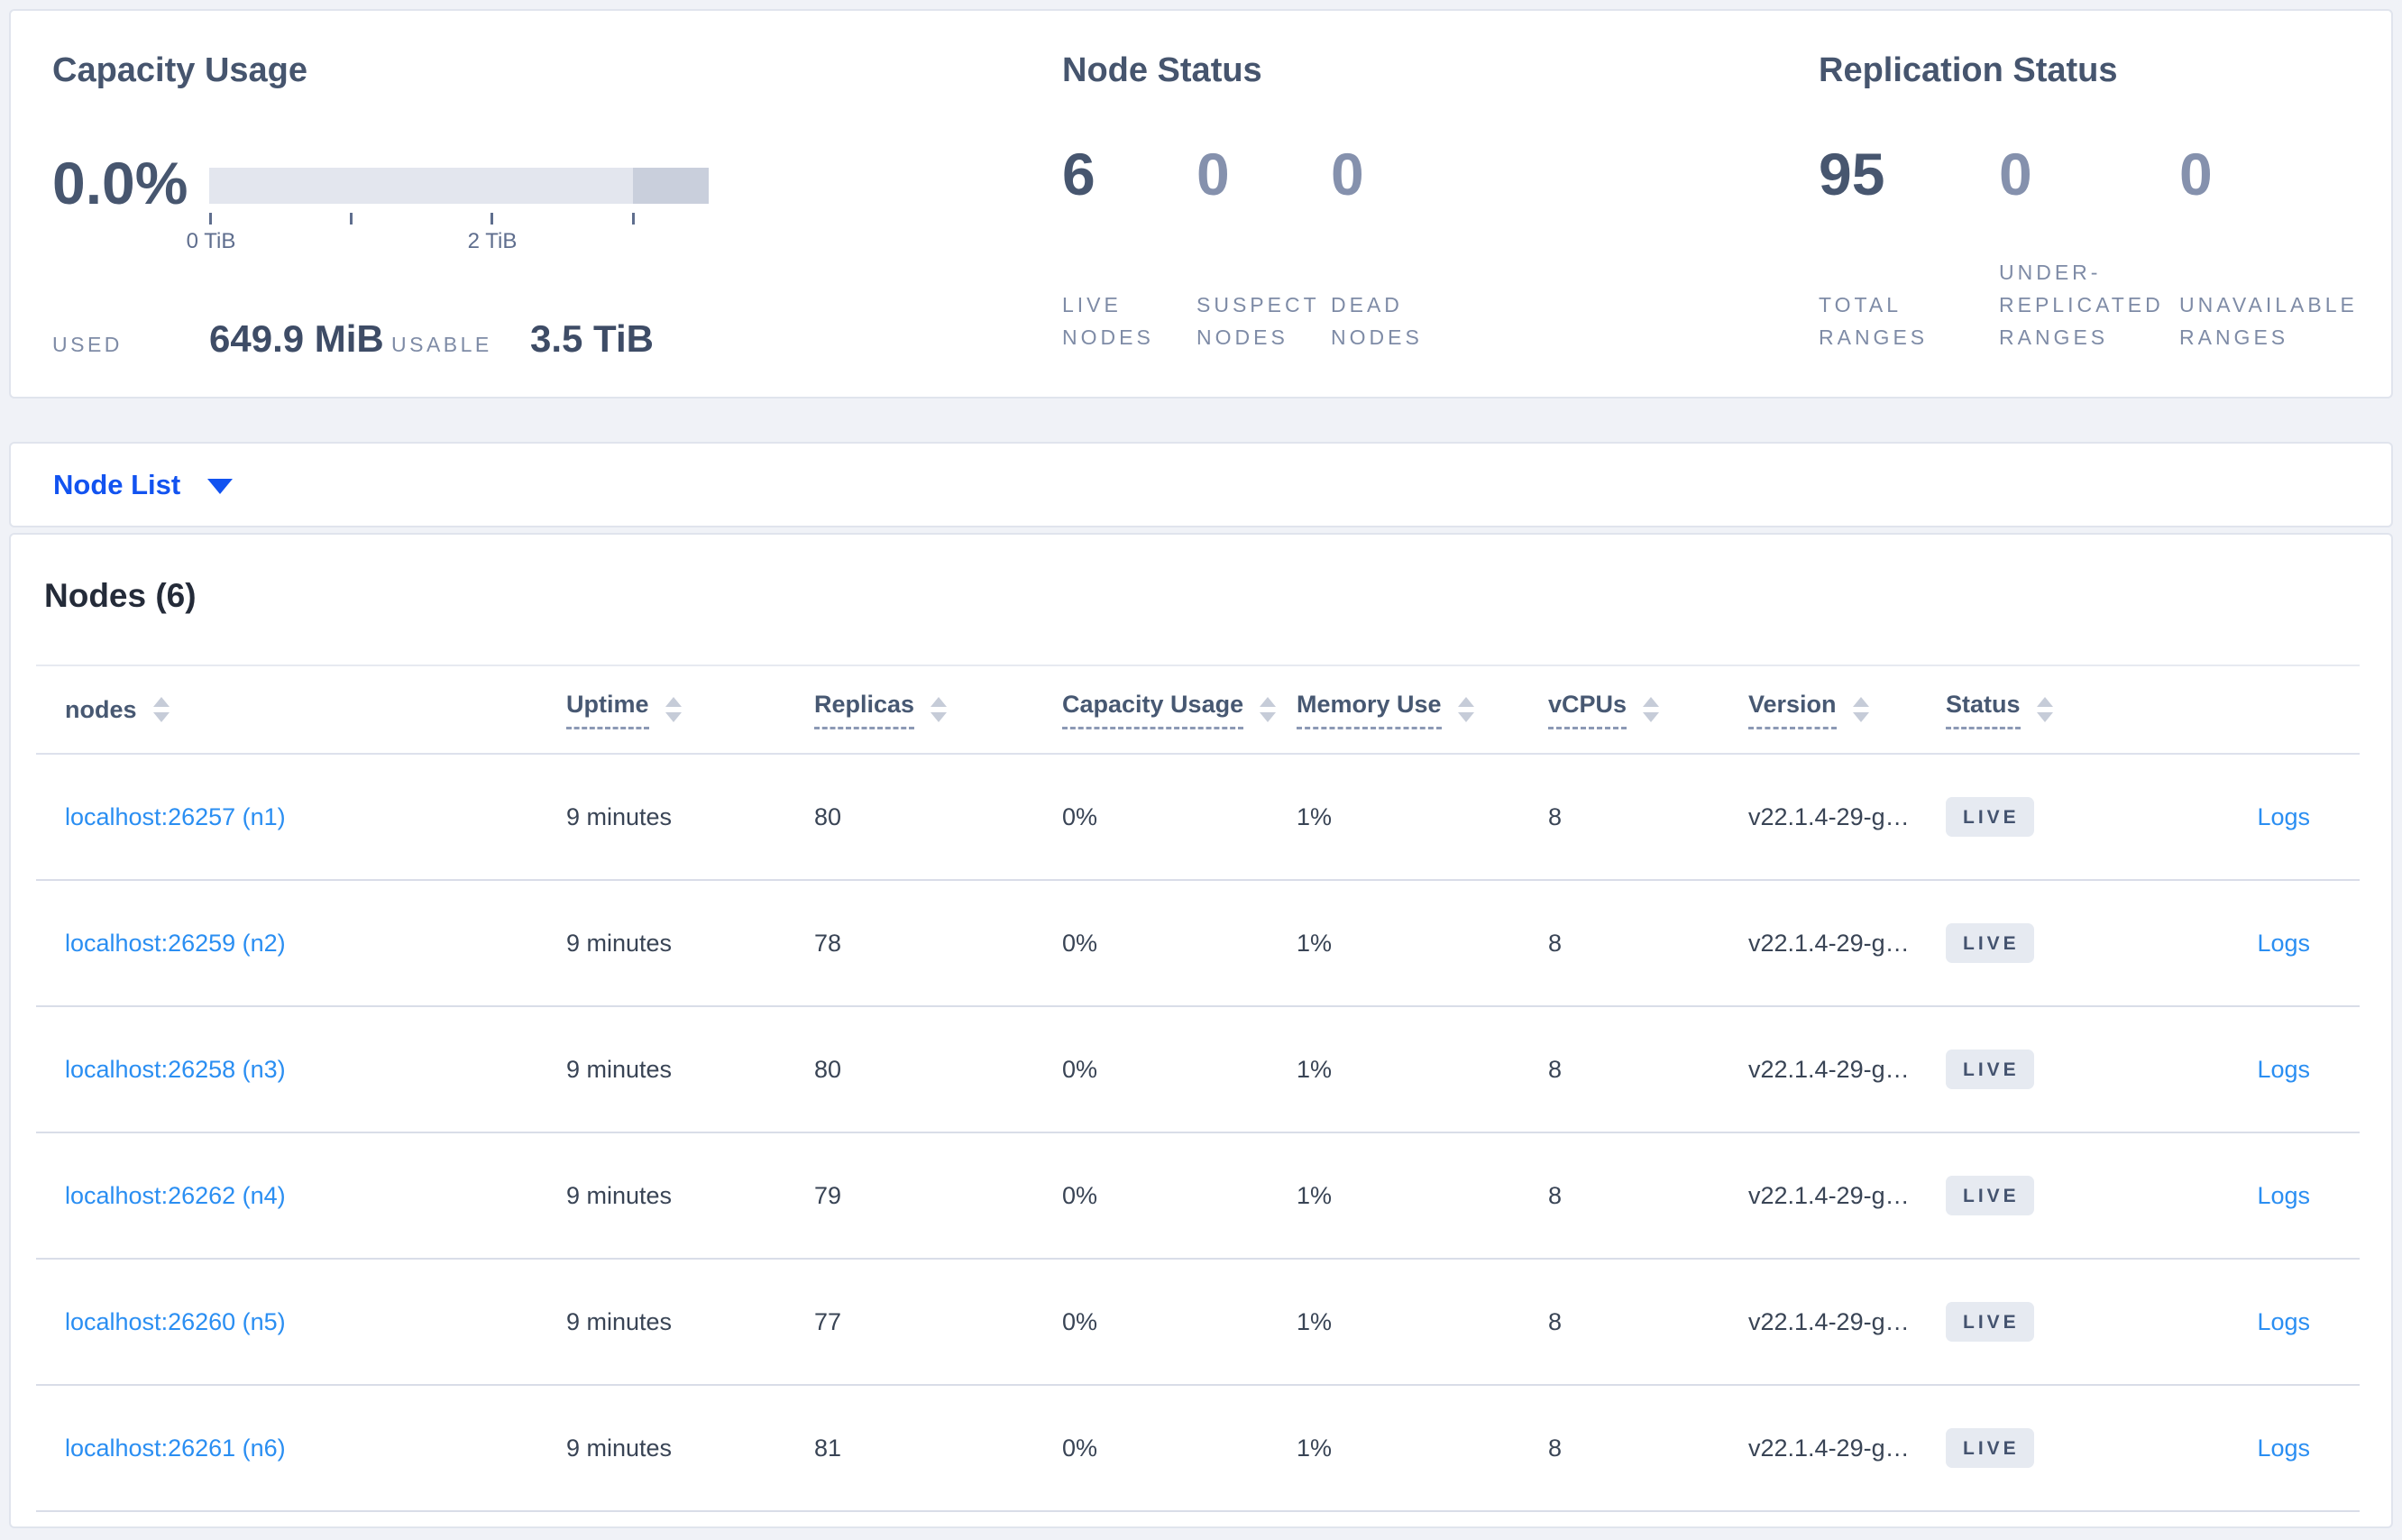  What do you see at coordinates (1422, 710) in the screenshot?
I see `column-header-memory-use: Memory Use` at bounding box center [1422, 710].